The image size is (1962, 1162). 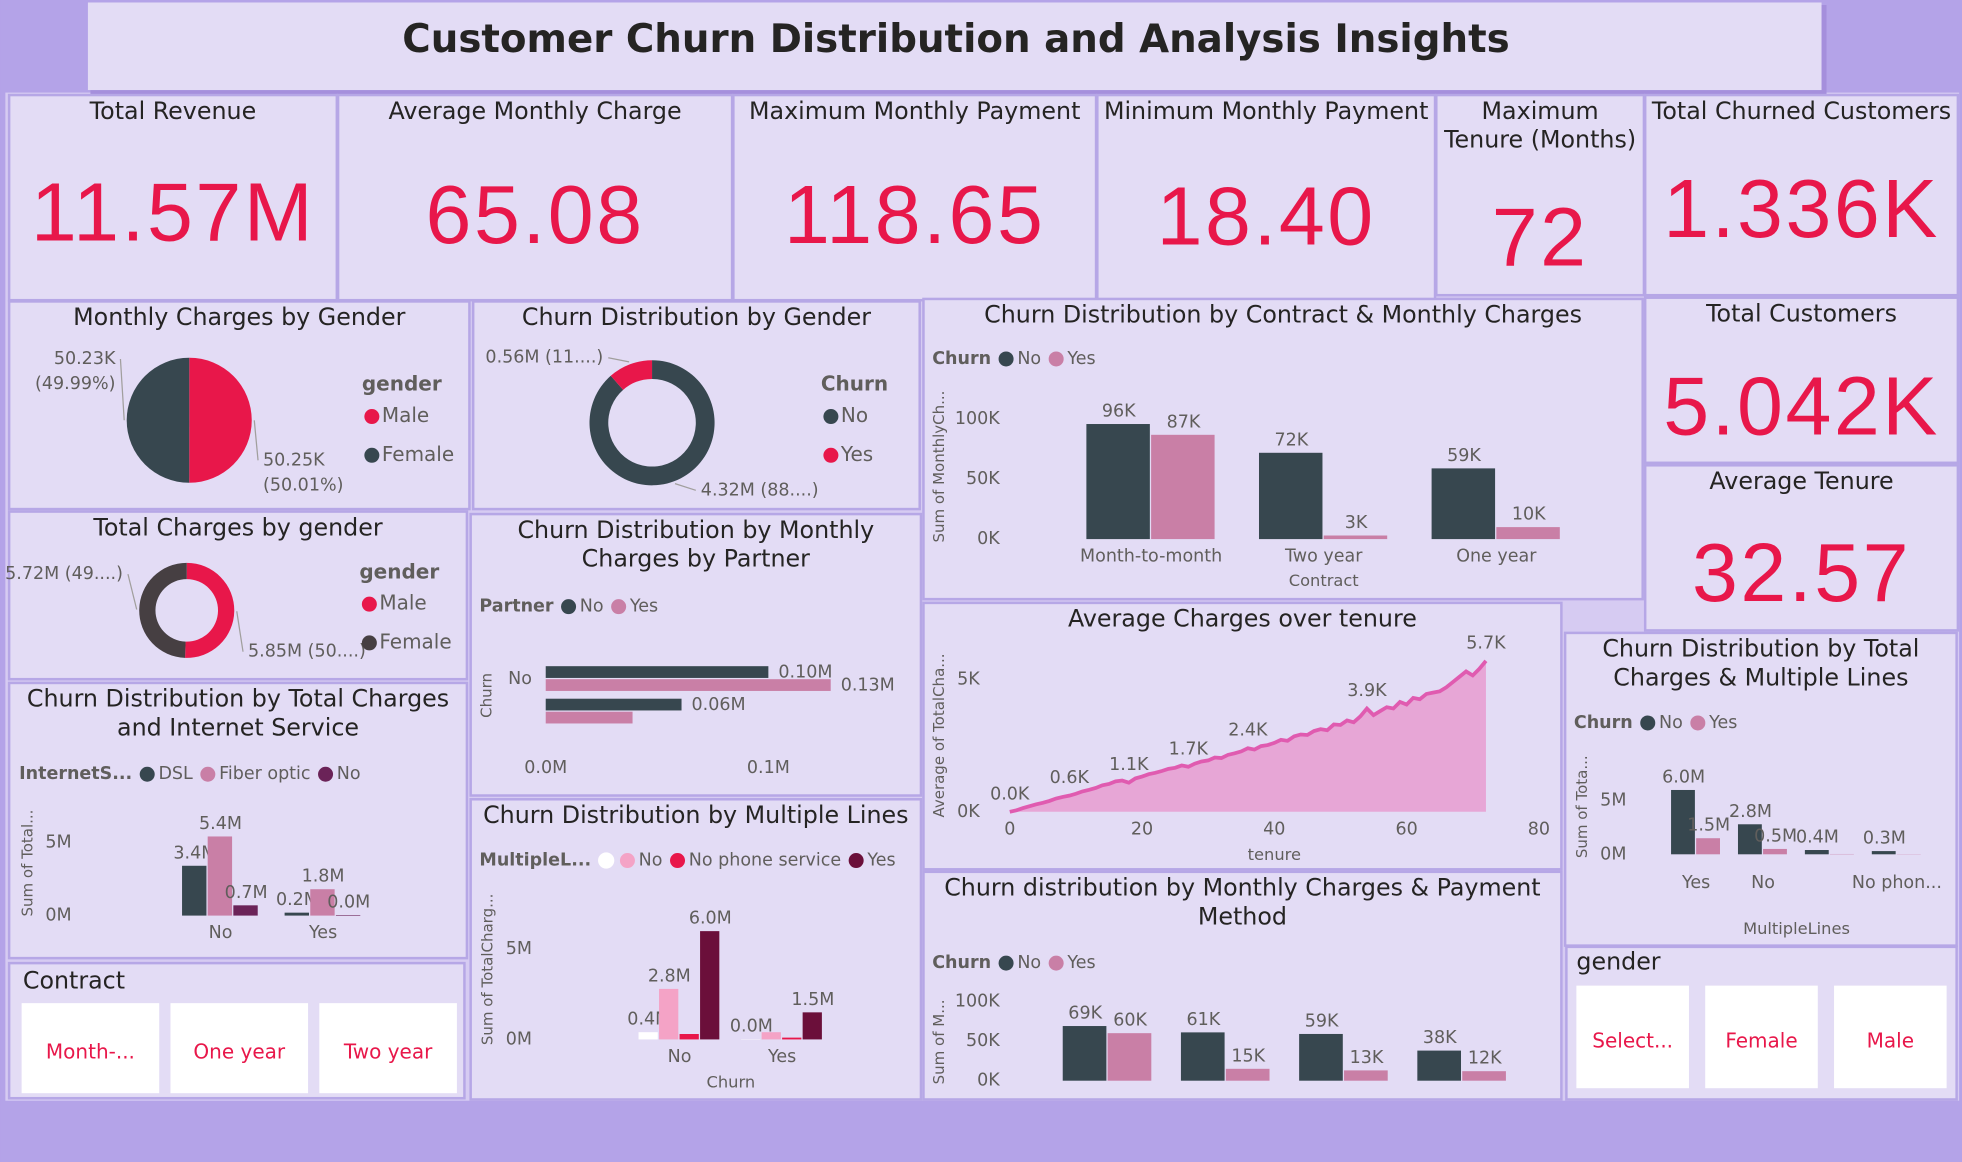 What do you see at coordinates (1796, 928) in the screenshot?
I see `x-axis-title: MultipleLines` at bounding box center [1796, 928].